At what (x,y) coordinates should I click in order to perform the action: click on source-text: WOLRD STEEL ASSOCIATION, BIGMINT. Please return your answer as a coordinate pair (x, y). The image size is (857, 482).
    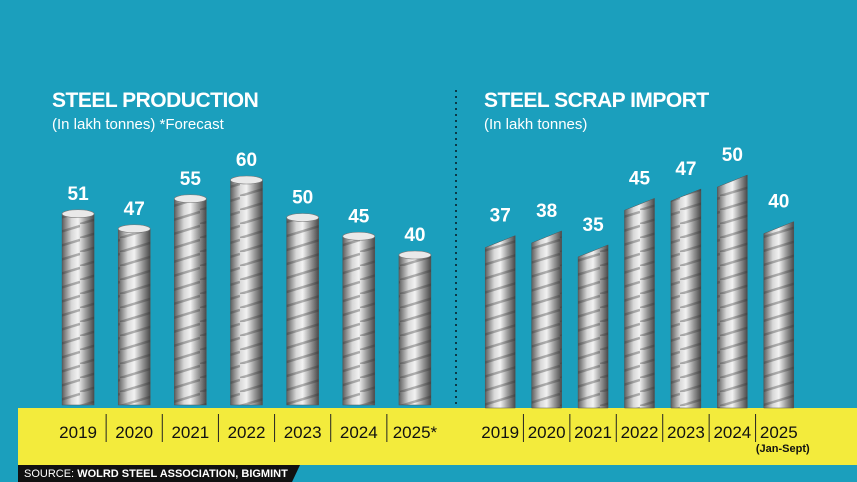
    Looking at the image, I should click on (182, 474).